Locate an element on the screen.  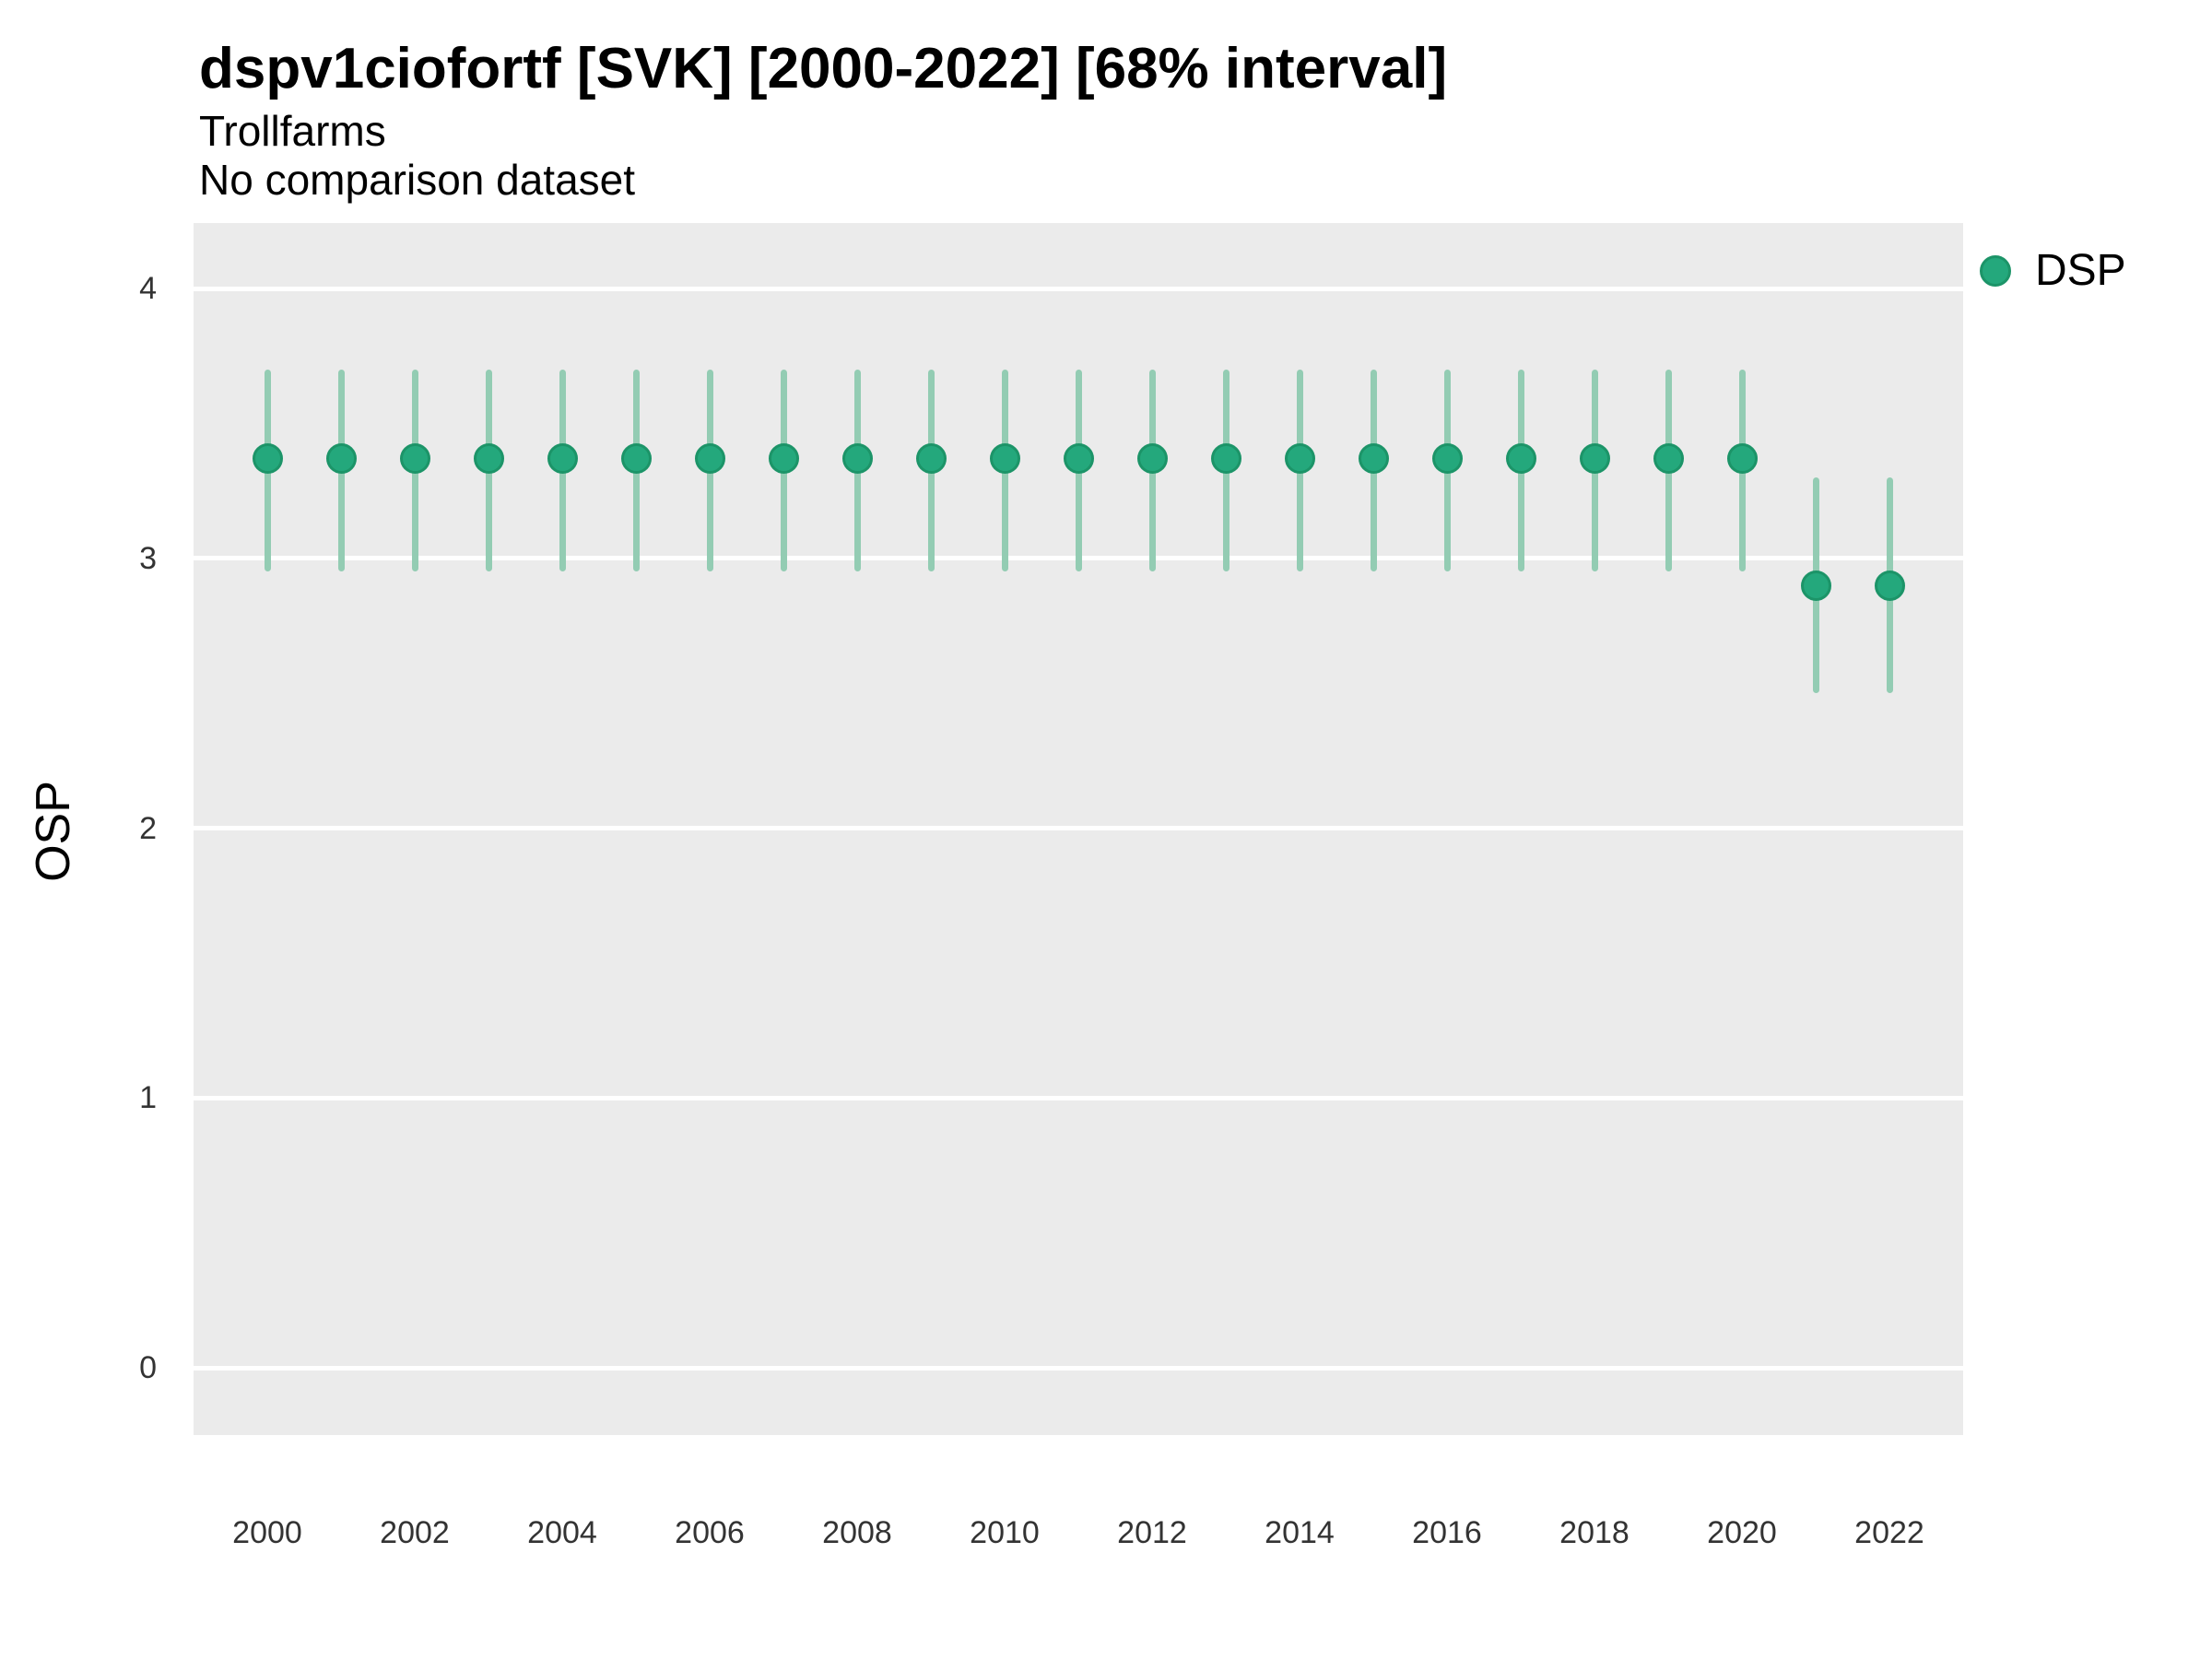
y-tick-label-2: 2 is located at coordinates (148, 828).